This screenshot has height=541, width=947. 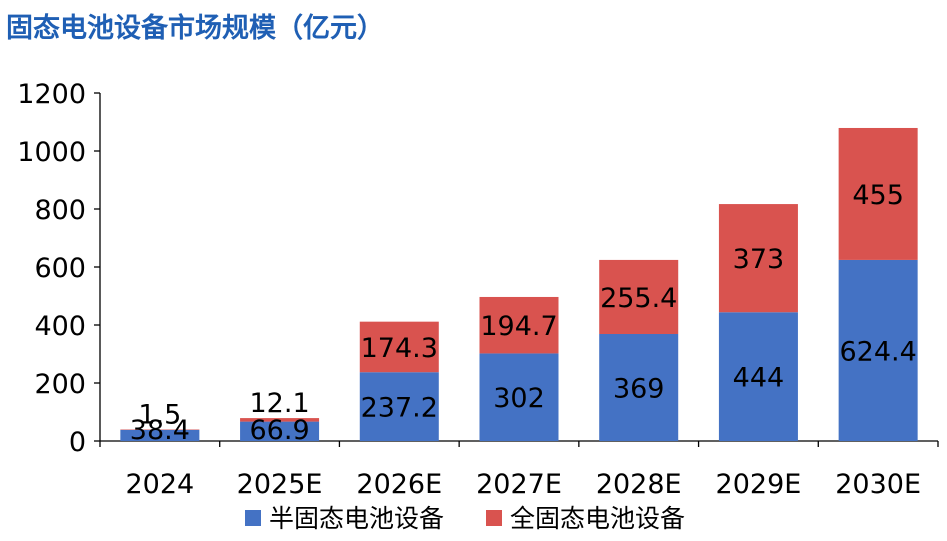 I want to click on data-label: 455, so click(x=878, y=195).